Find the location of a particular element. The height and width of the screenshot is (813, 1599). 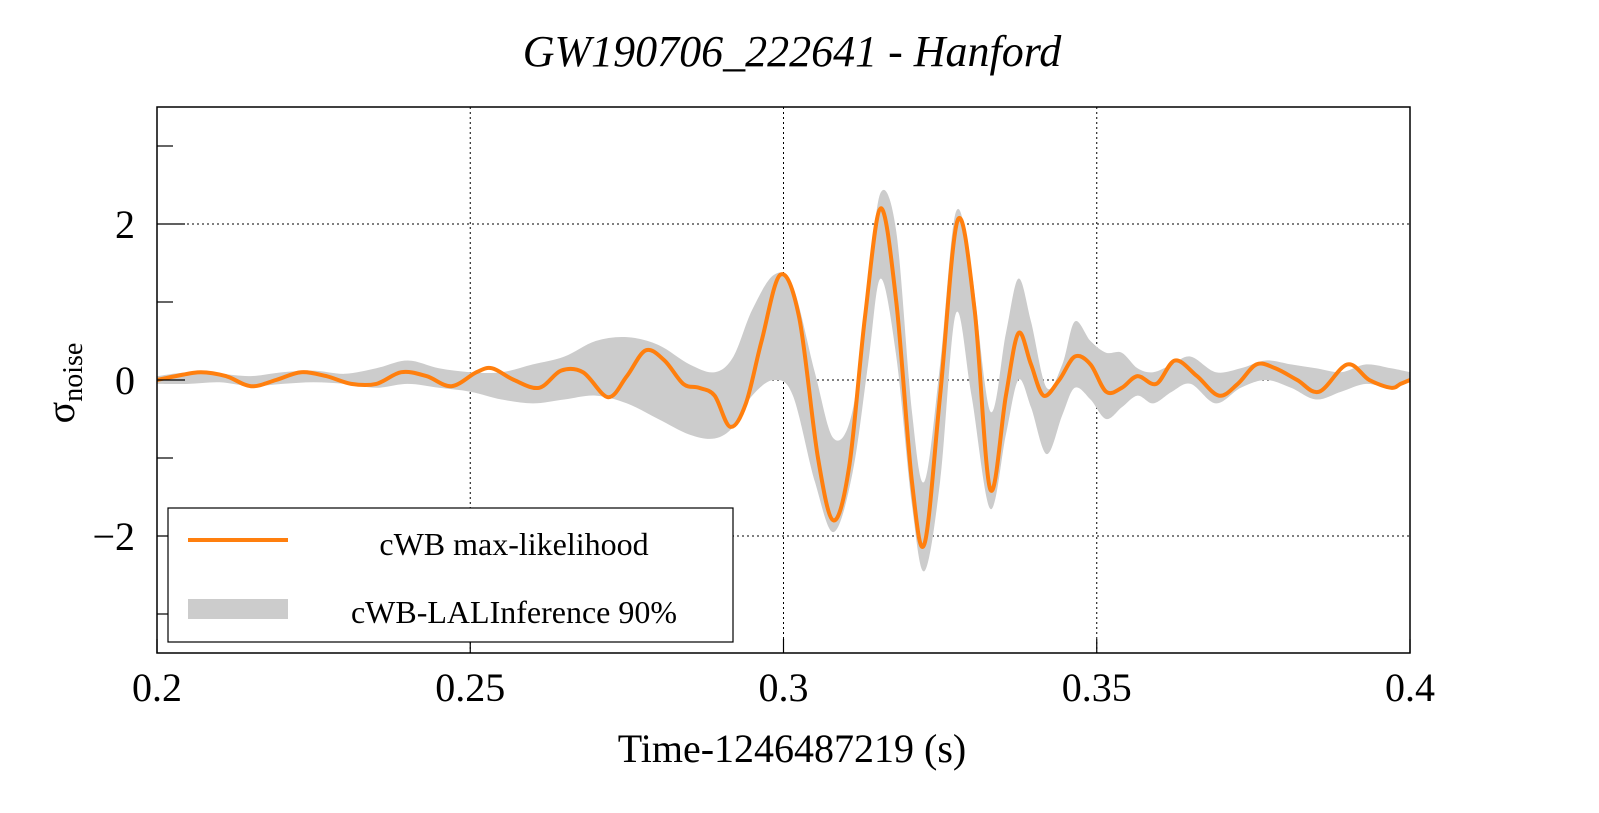

legend-label-max-likelihood: cWB max-likelihood is located at coordinates (513, 544).